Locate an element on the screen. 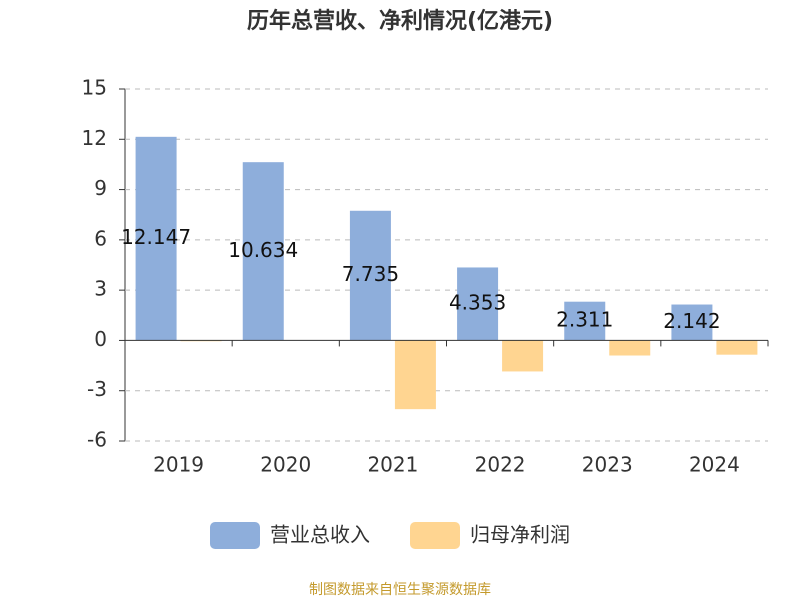  y-tick-label: 6 is located at coordinates (100, 238).